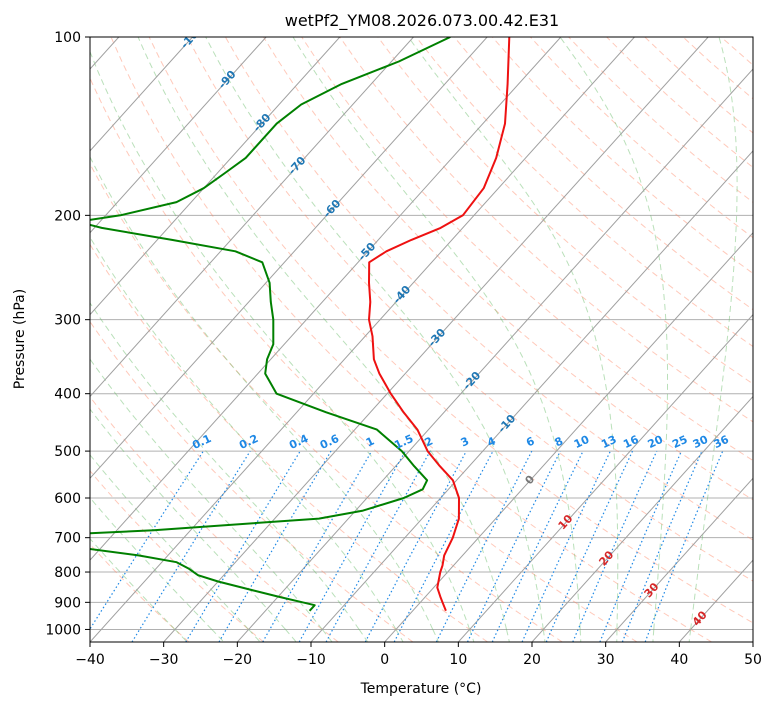 This screenshot has height=713, width=775. I want to click on mixing-ratio-label: 1, so click(370, 441).